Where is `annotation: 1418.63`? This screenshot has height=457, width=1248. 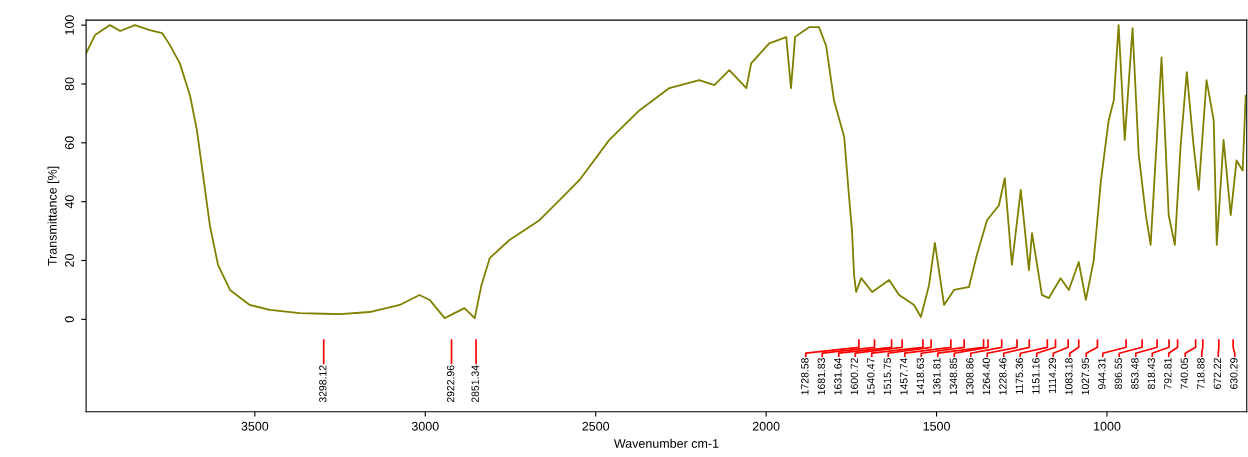 annotation: 1418.63 is located at coordinates (920, 376).